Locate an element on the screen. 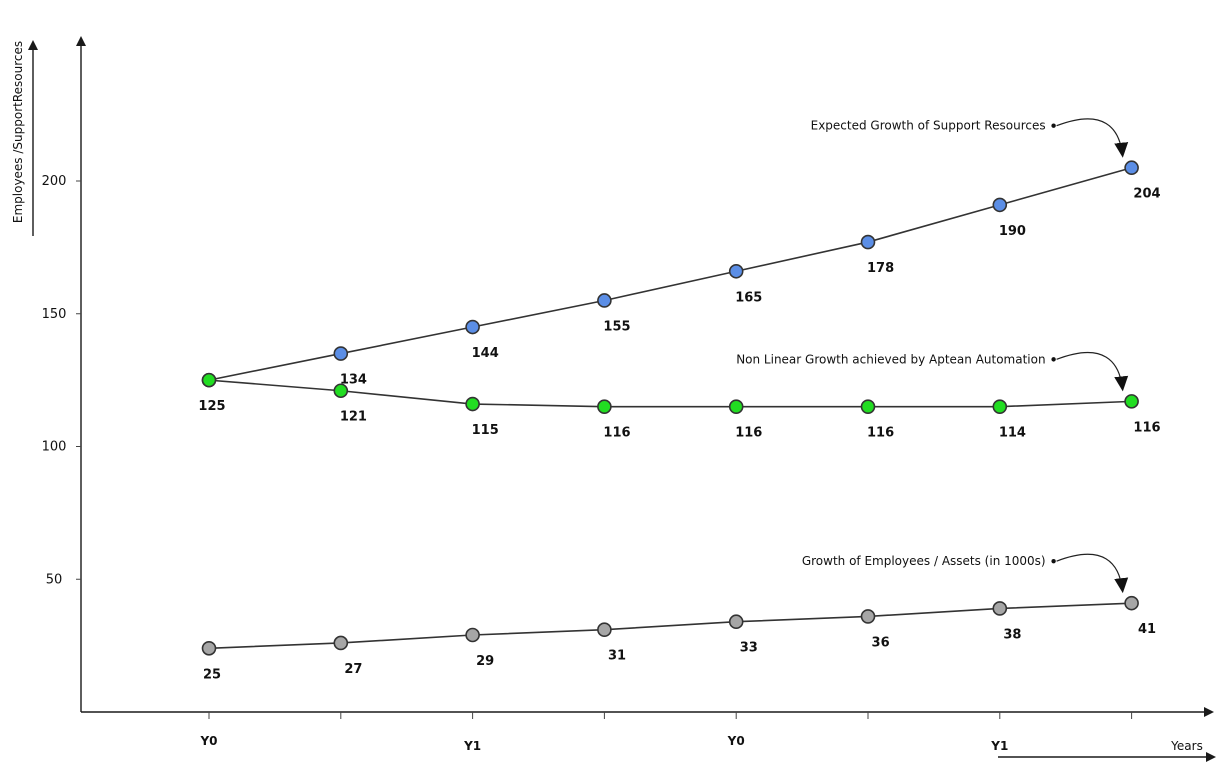  data-label: 36 is located at coordinates (881, 642).